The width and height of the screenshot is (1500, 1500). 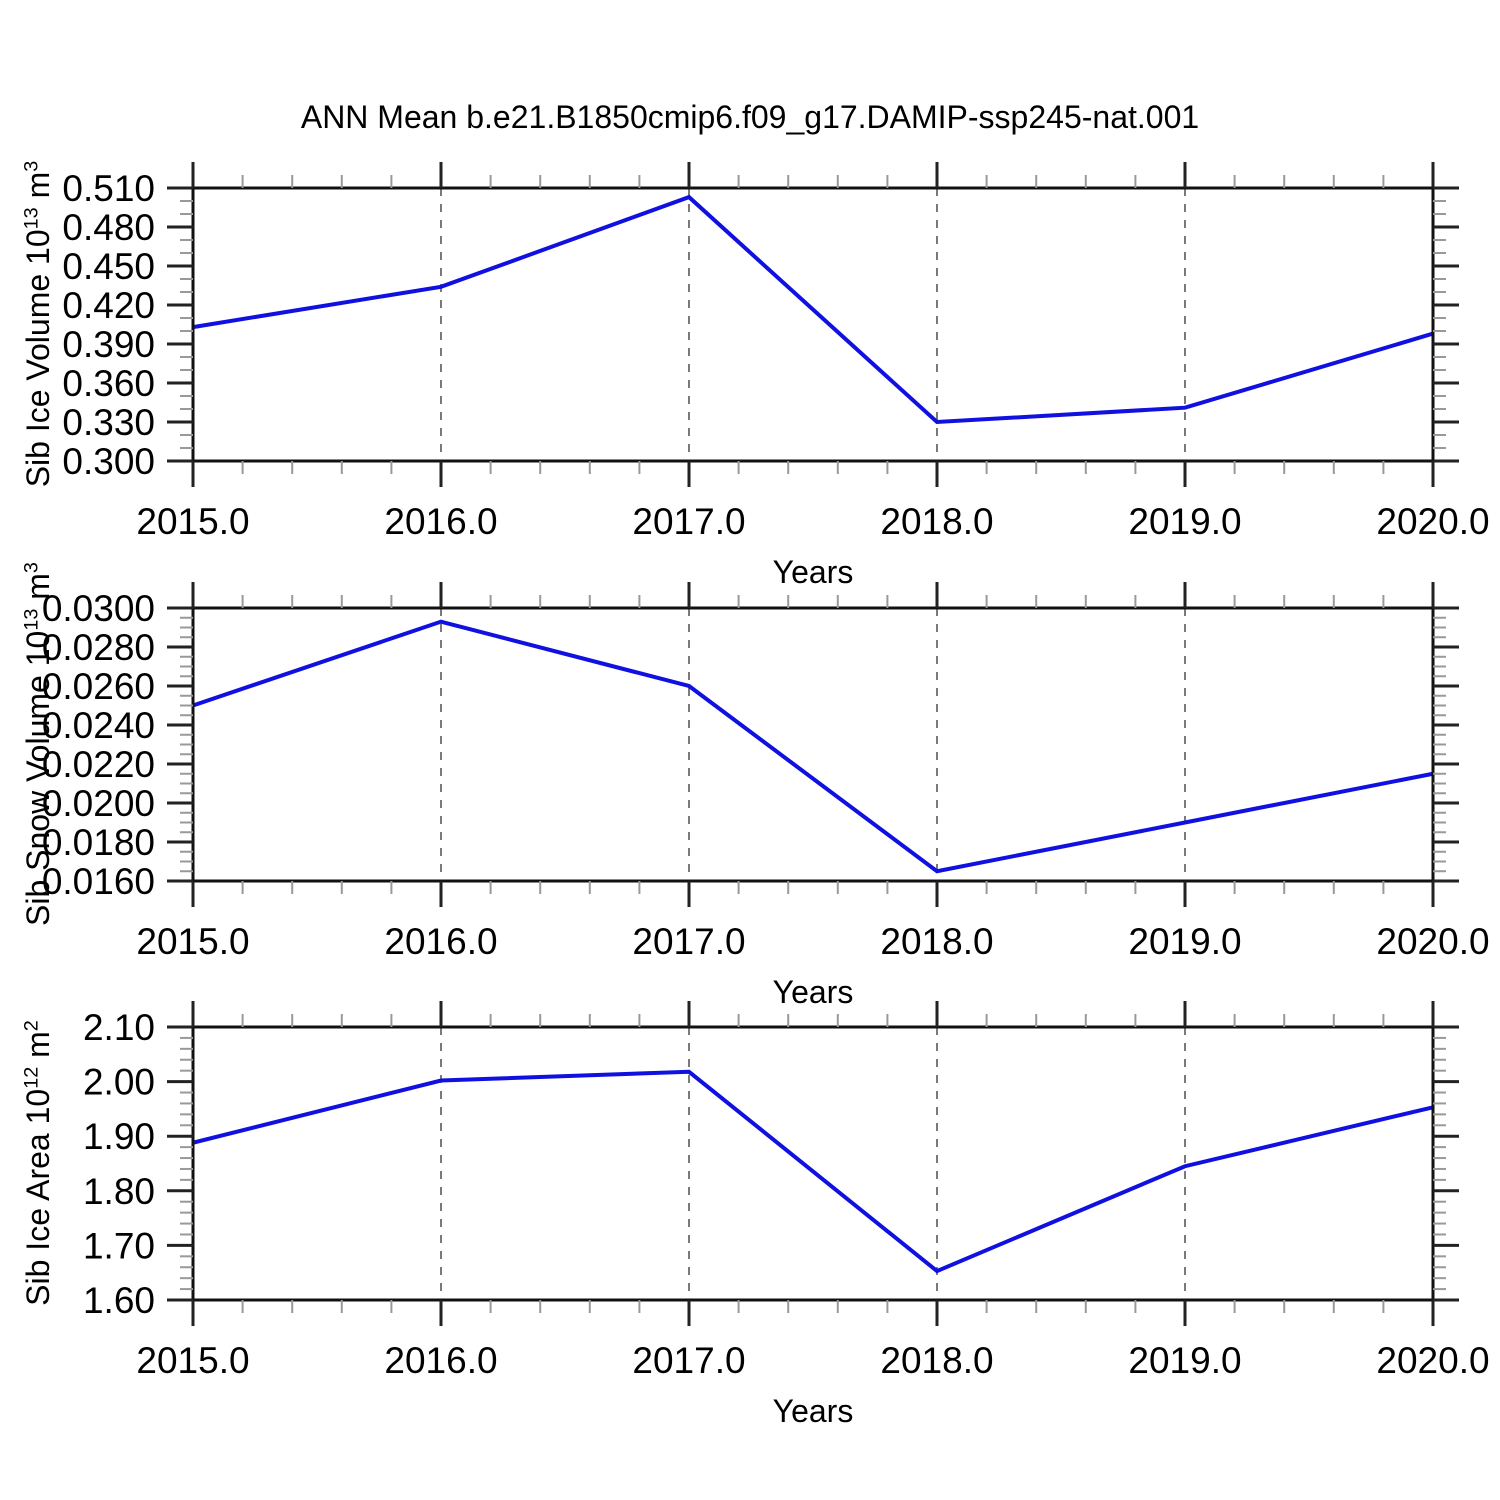 What do you see at coordinates (38, 778) in the screenshot?
I see `y-axis-title-text: Sib Snow Volume 10` at bounding box center [38, 778].